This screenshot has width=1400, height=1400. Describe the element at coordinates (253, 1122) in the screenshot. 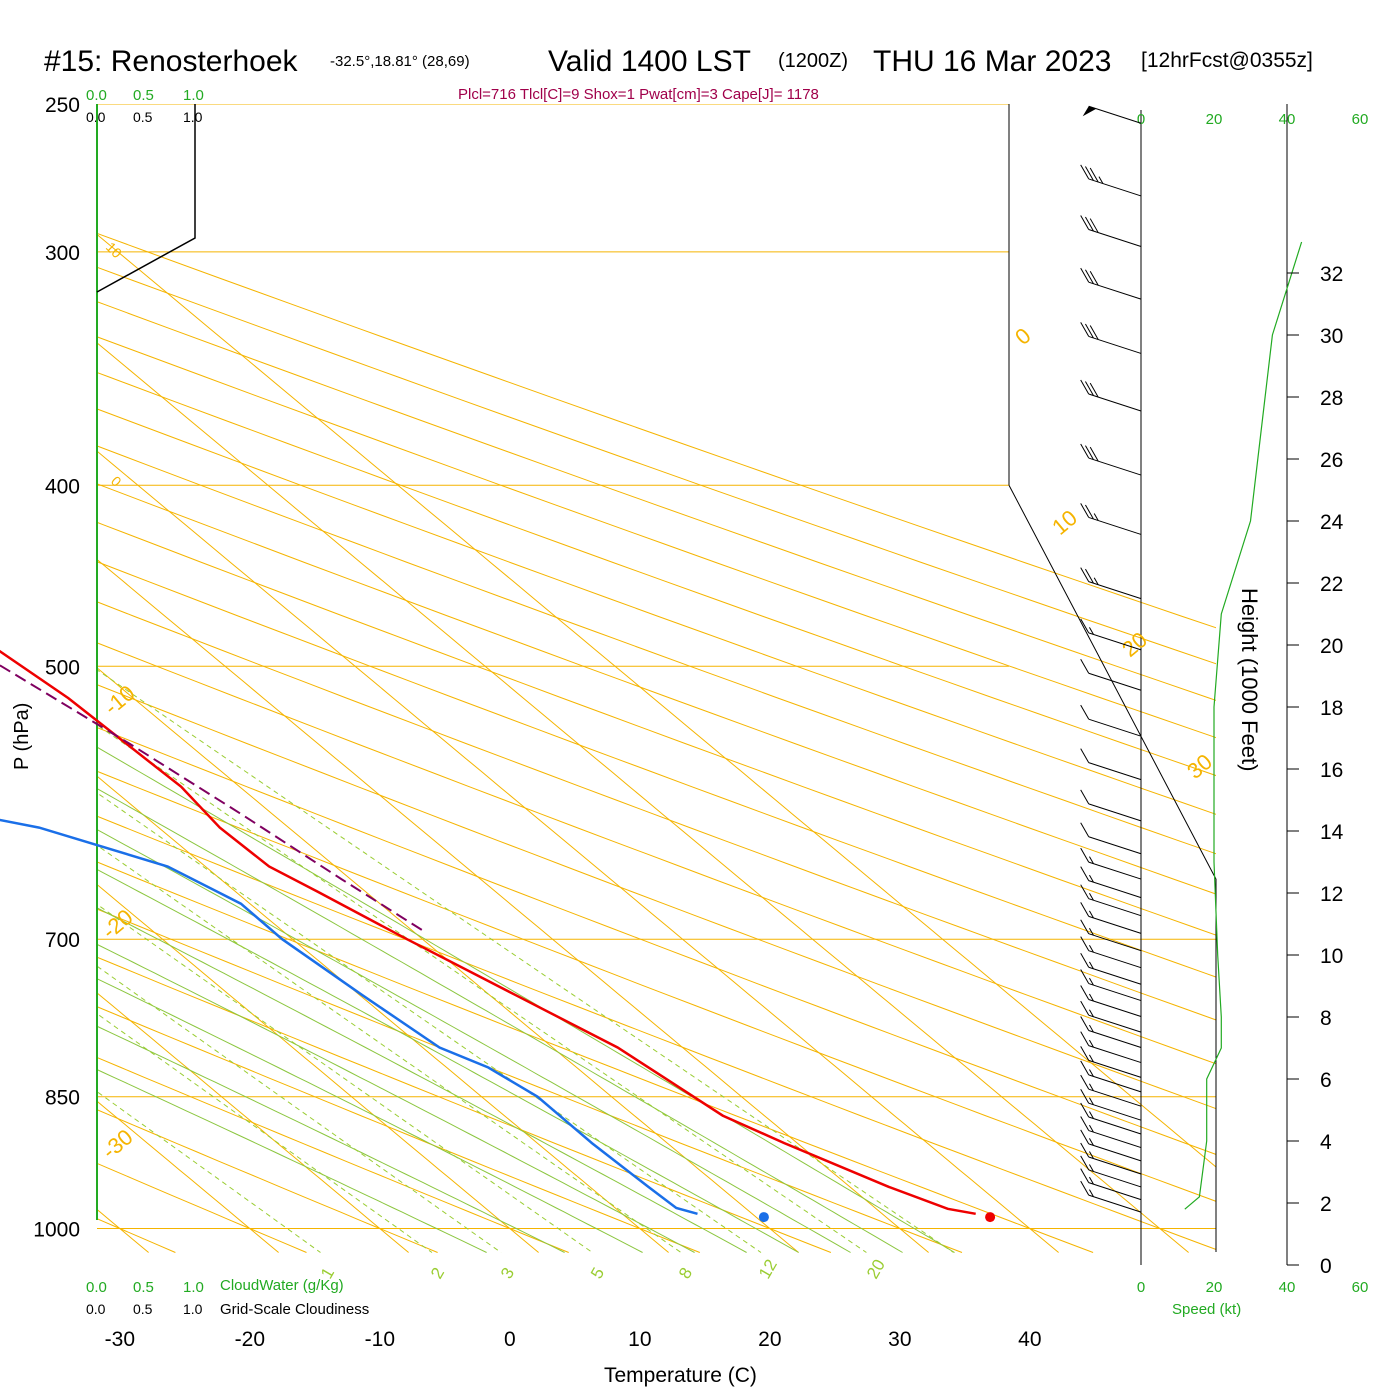

I see `isotherm-line` at that location.